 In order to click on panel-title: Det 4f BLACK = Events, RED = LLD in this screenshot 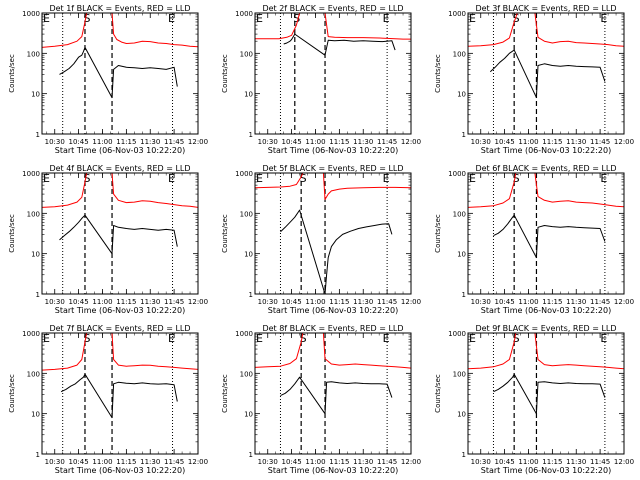, I will do `click(119, 168)`.